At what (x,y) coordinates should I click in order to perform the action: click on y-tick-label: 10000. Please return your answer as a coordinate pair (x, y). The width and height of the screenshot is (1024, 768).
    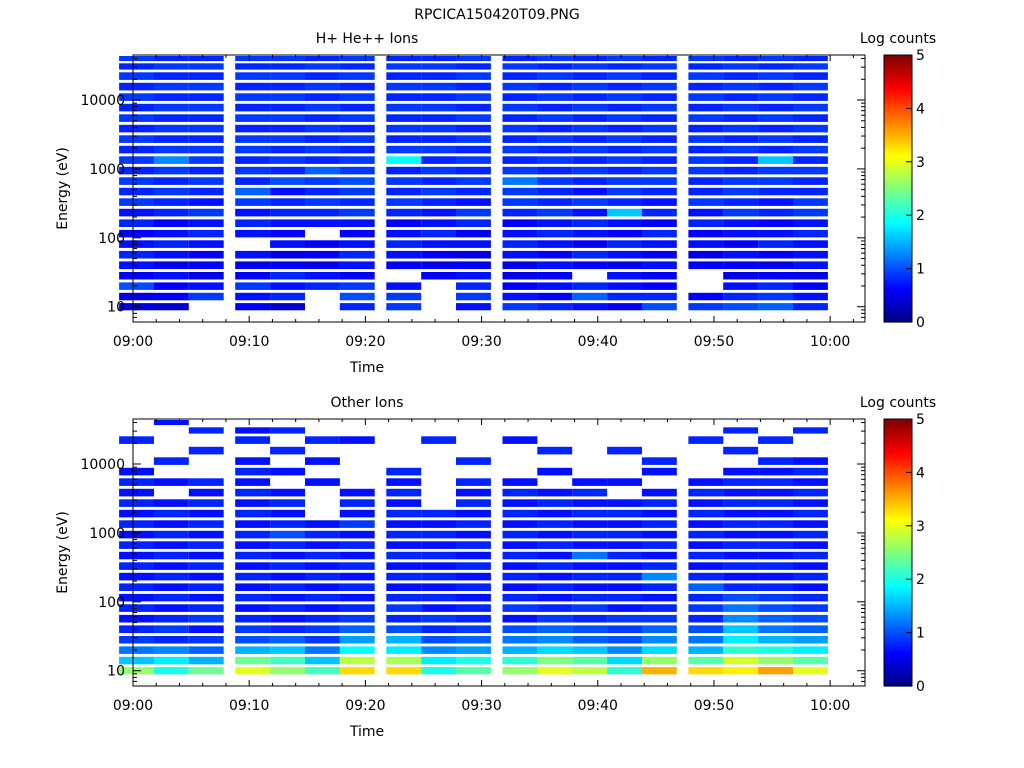
    Looking at the image, I should click on (102, 465).